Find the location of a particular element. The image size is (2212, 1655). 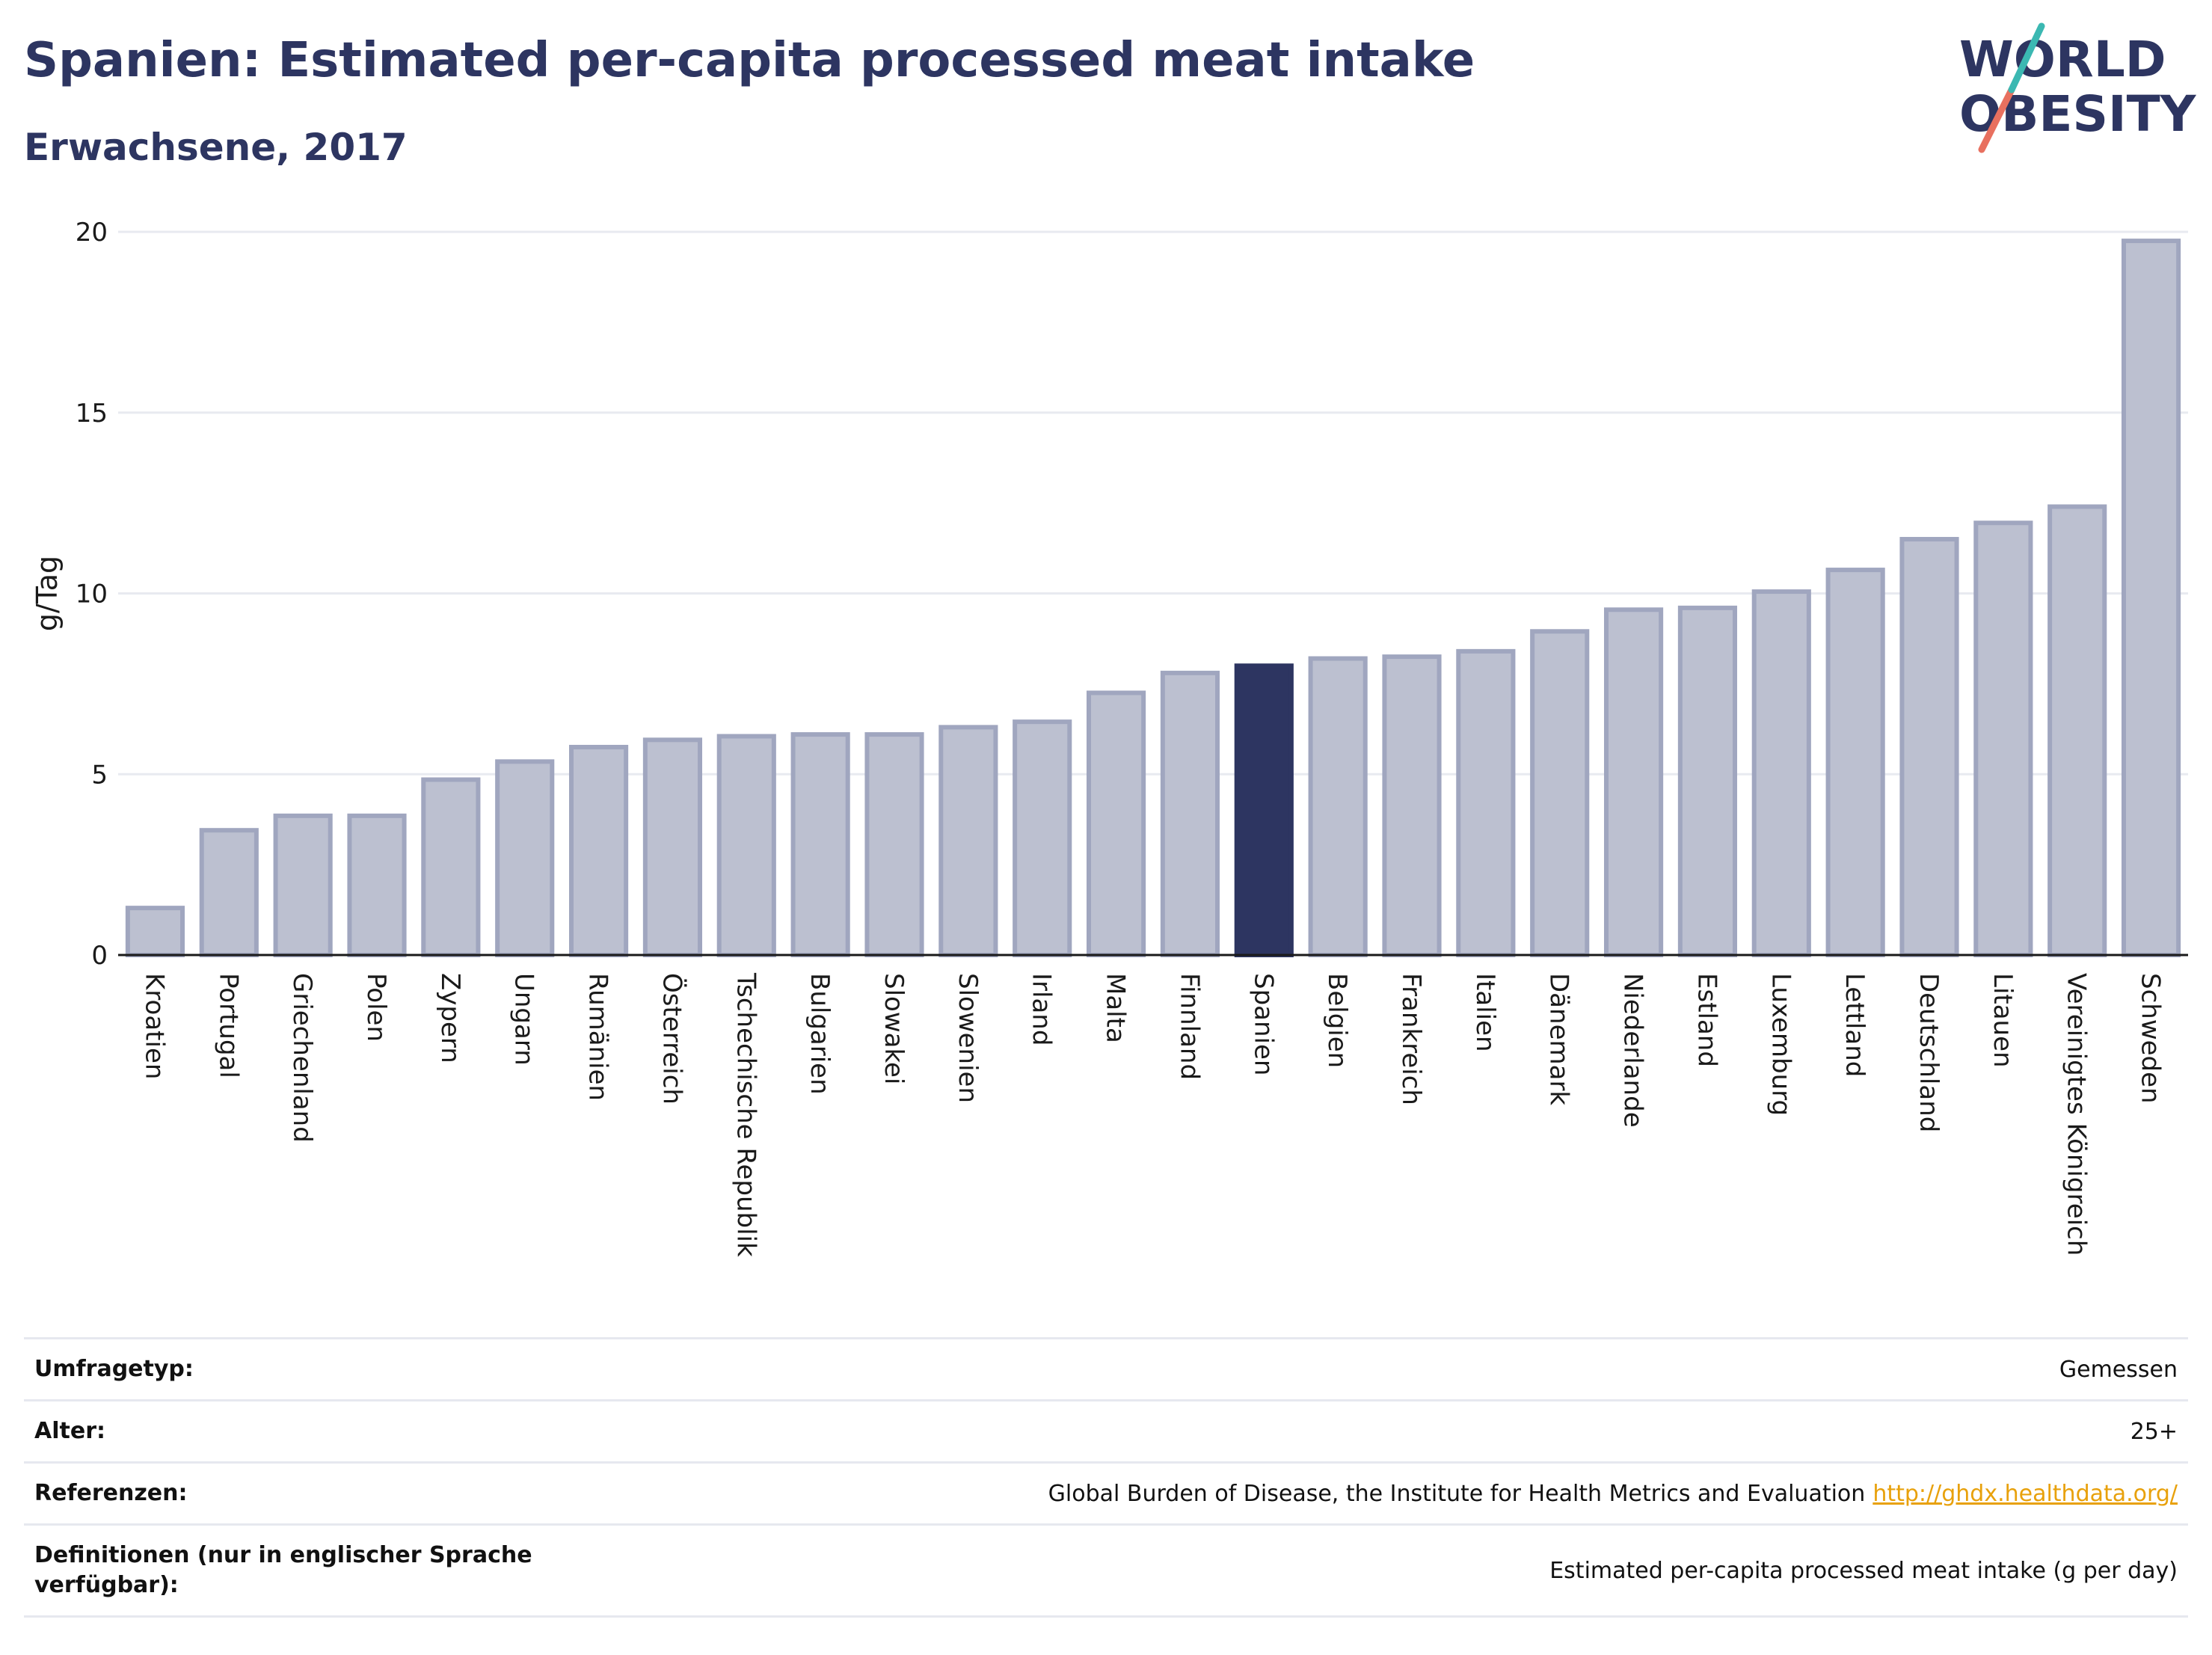

x-tick-label: Irland is located at coordinates (1042, 1009).